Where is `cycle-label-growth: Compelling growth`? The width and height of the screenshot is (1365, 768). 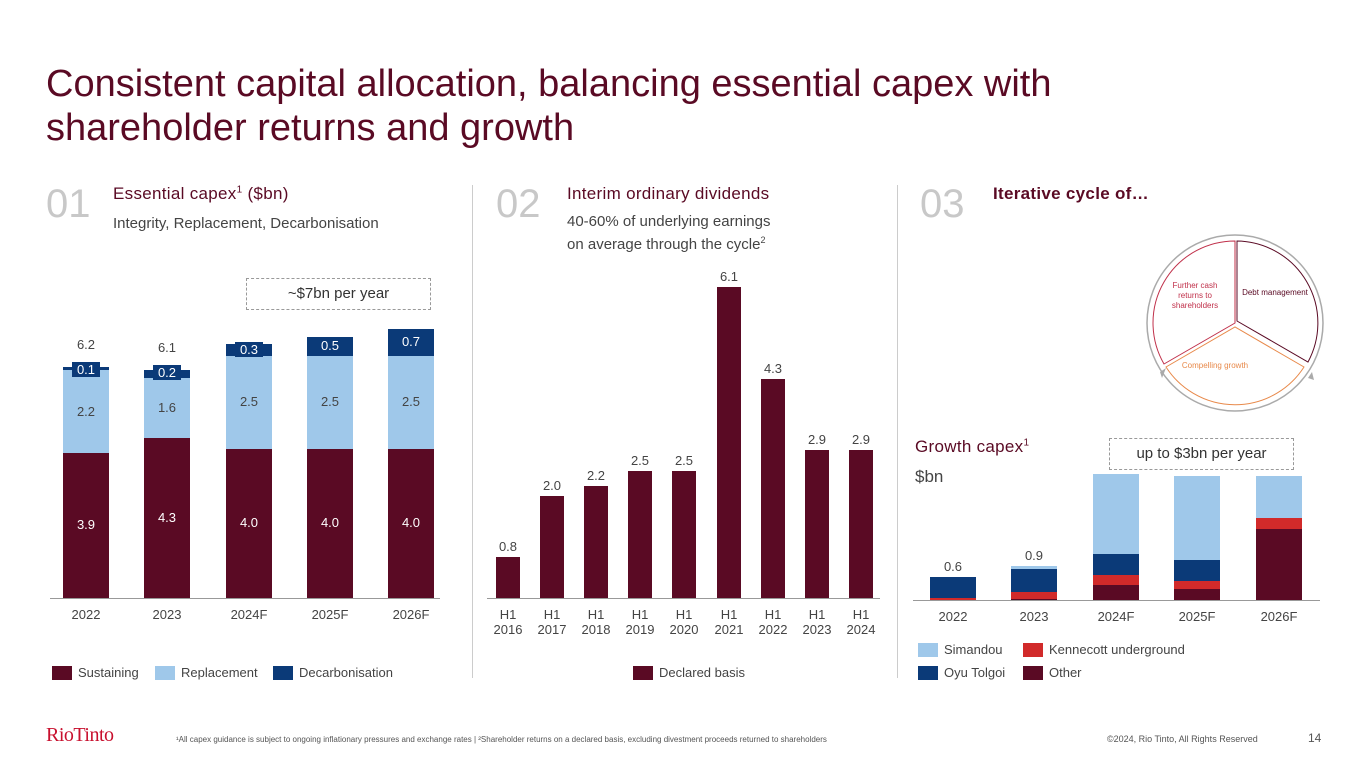
cycle-label-growth: Compelling growth is located at coordinates (1215, 365).